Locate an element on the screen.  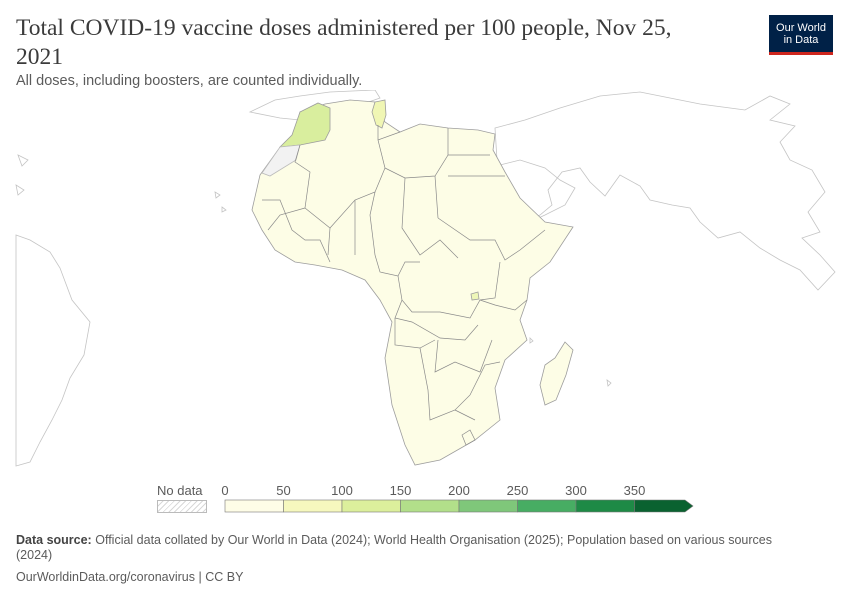
legend-tick-label: 100 is located at coordinates (342, 490).